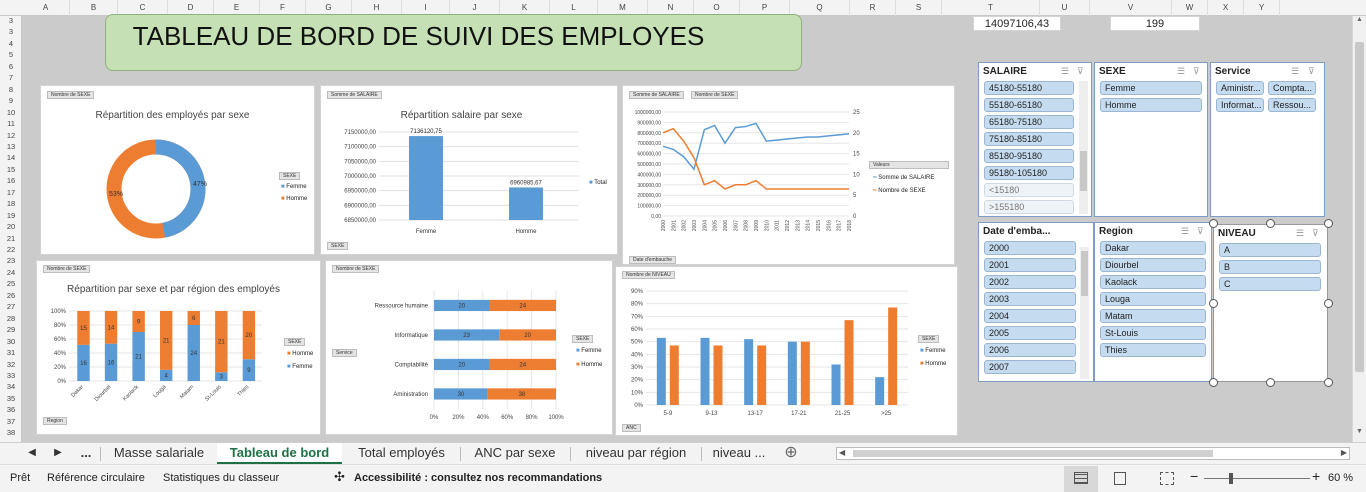 The height and width of the screenshot is (492, 1366). I want to click on slicer-item: 2000, so click(1030, 248).